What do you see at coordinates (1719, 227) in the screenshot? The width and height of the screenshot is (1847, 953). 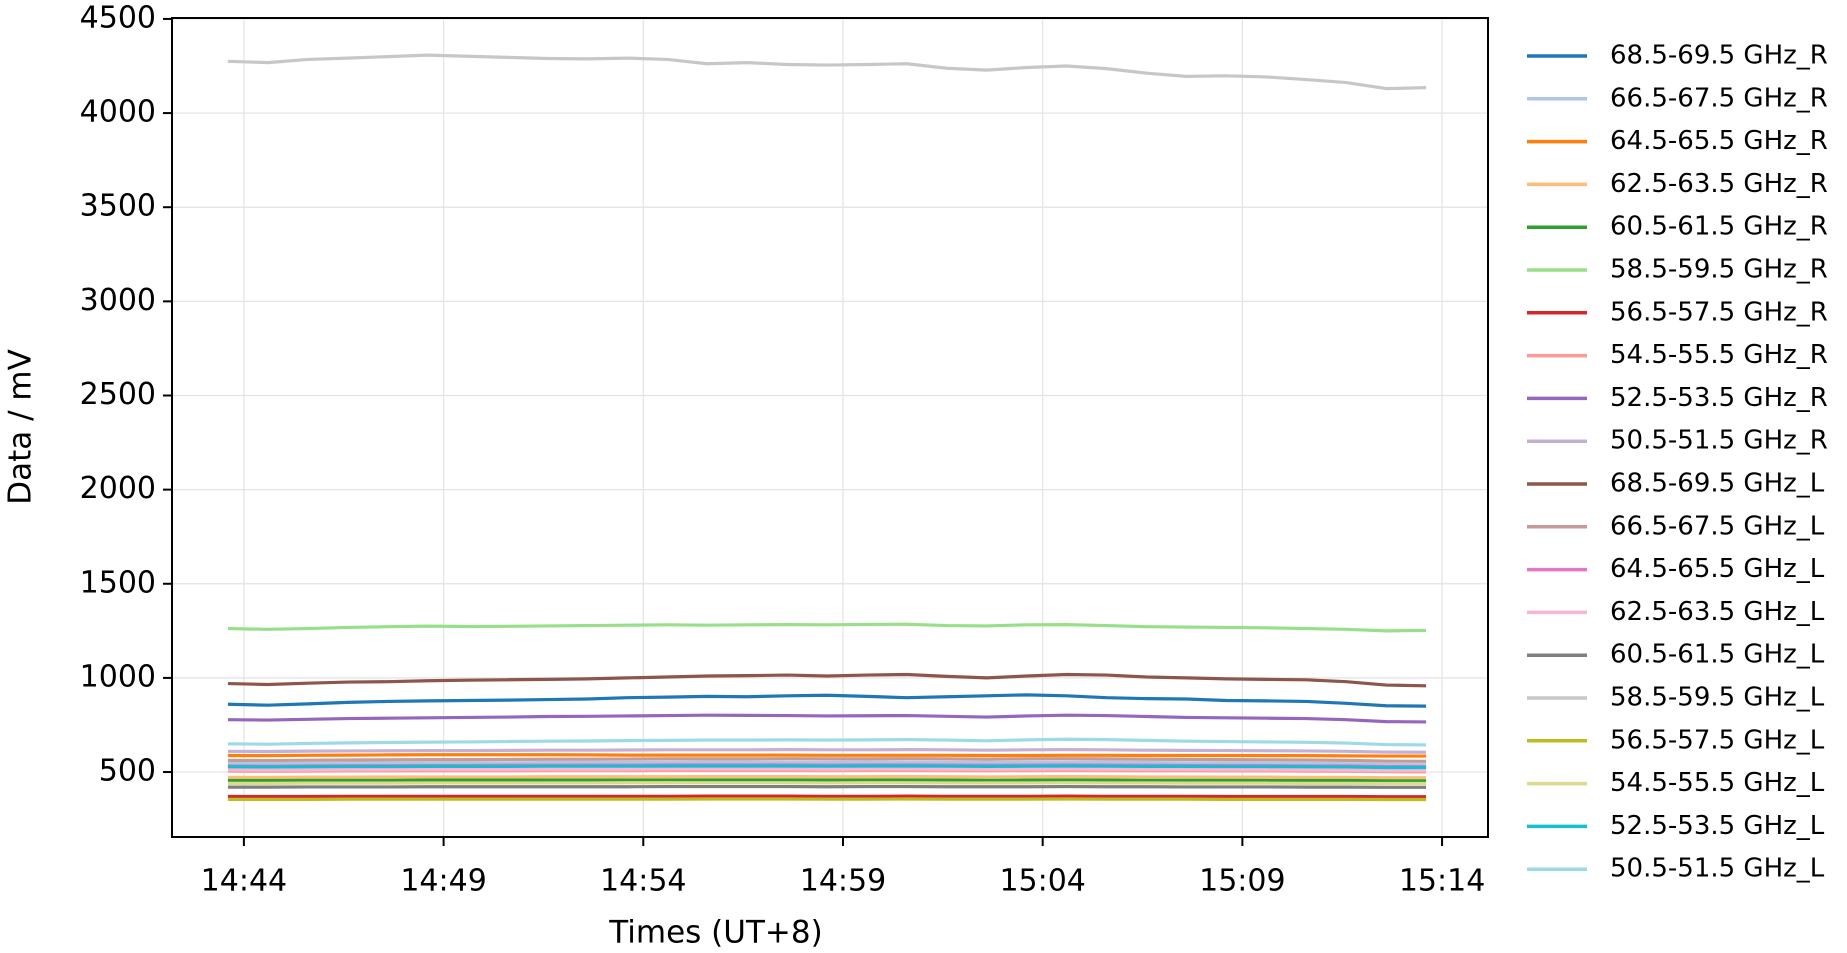 I see `legend-label: 60.5-61.5 GHz_R` at bounding box center [1719, 227].